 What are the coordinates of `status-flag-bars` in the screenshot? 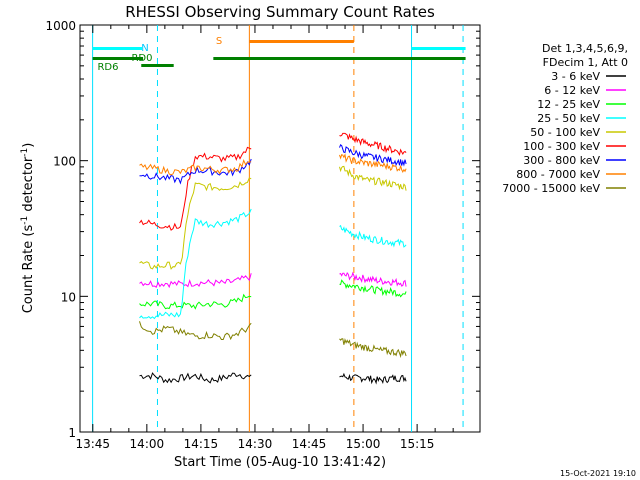 It's located at (279, 53).